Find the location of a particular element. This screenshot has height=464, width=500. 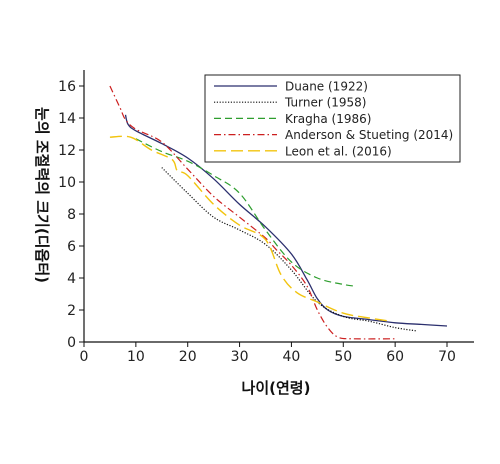

y-tick-label: 14 is located at coordinates (67, 119).